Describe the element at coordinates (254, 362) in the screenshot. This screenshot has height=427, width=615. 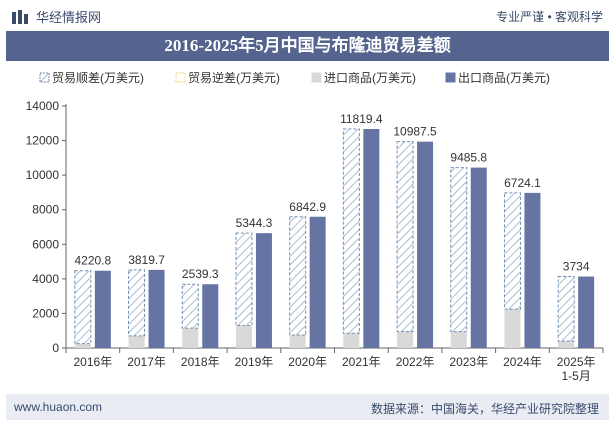
I see `x-tick-label: 2019年` at that location.